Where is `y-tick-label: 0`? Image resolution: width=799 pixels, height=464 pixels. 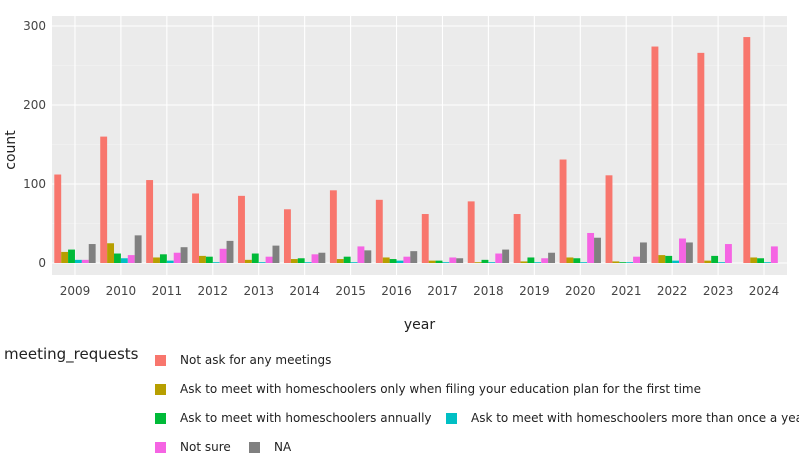 y-tick-label: 0 is located at coordinates (42, 263).